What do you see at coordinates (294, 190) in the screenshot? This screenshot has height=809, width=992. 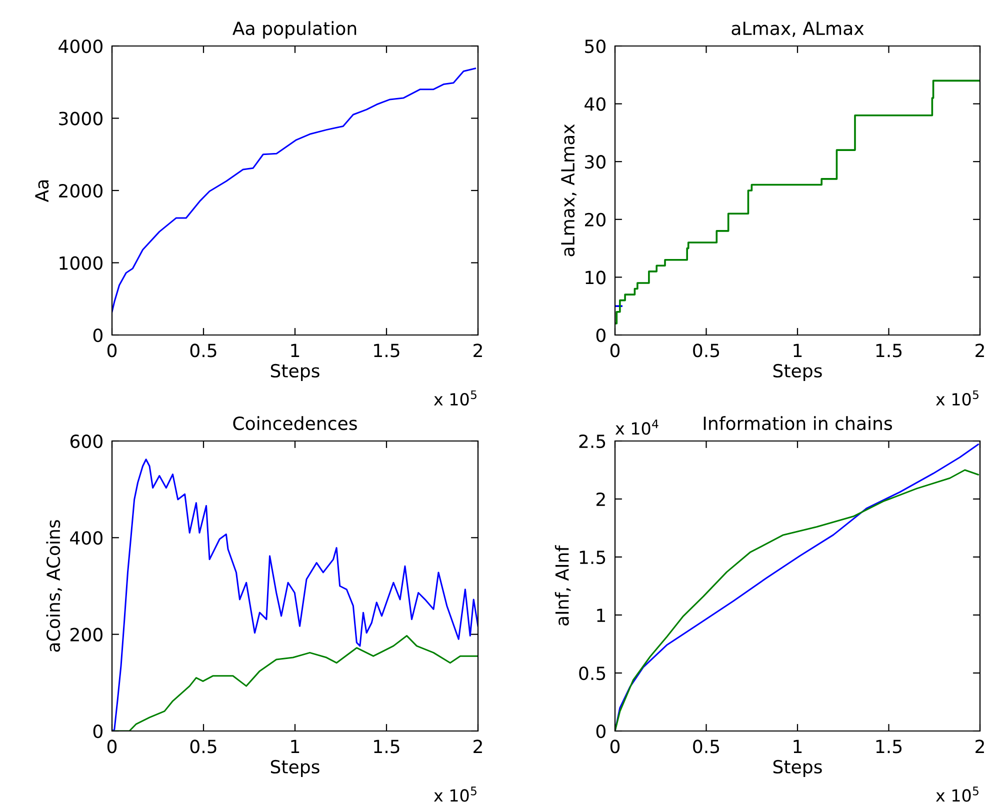 I see `line-series` at bounding box center [294, 190].